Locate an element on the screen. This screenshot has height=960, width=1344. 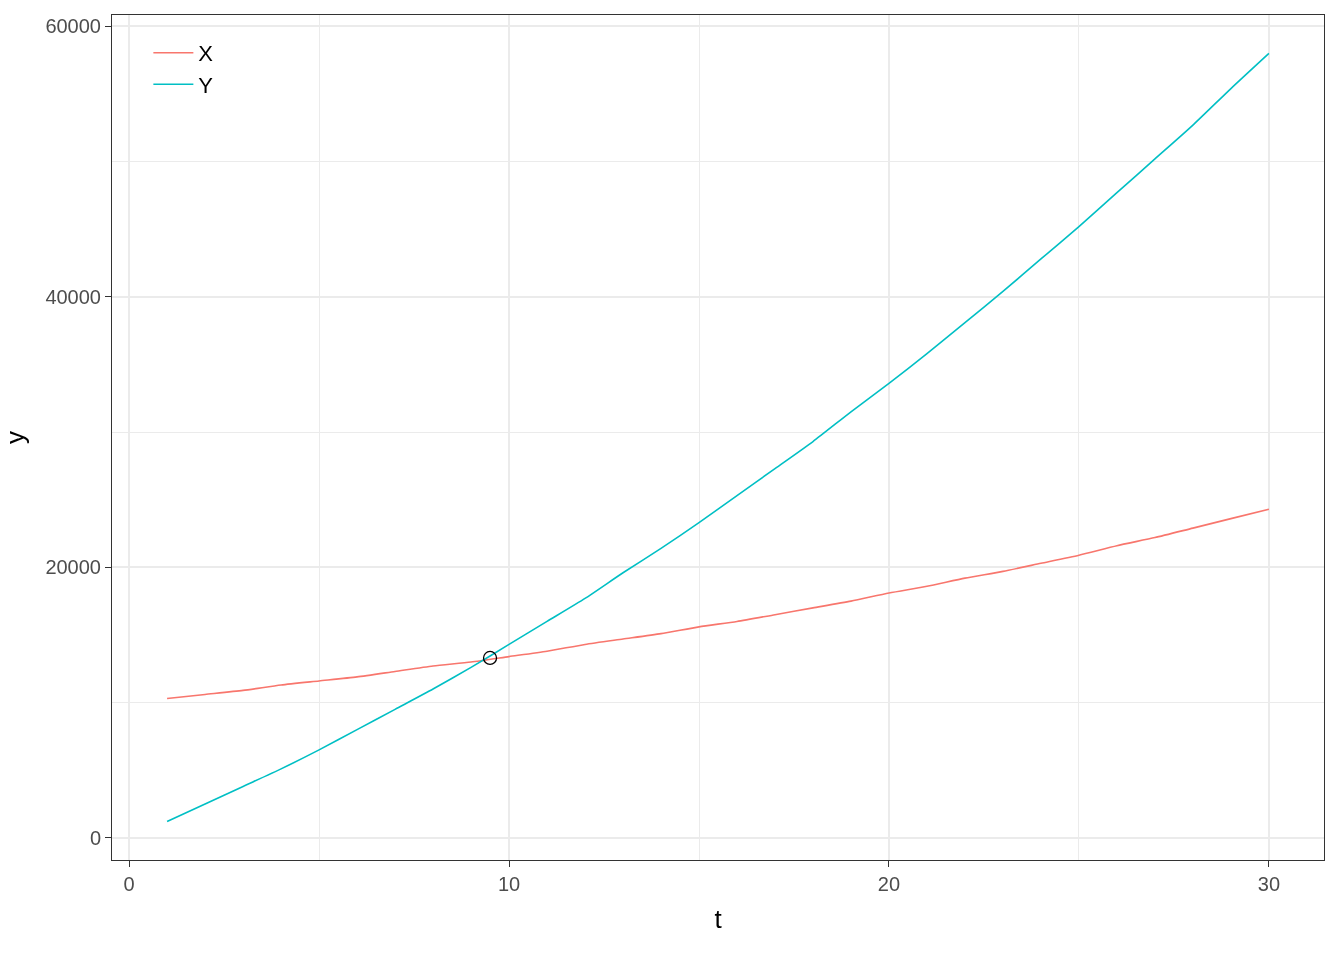
y-tick-label: 20000 is located at coordinates (73, 567).